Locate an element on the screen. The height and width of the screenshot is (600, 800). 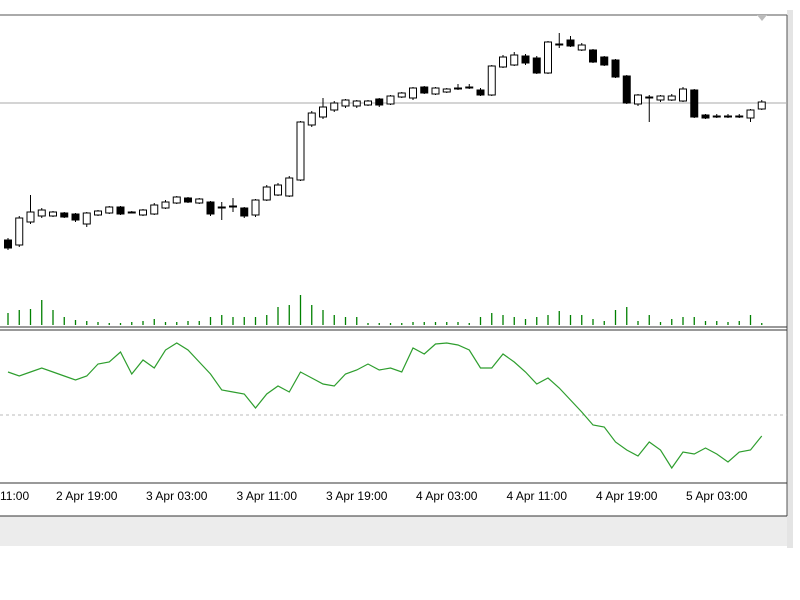
x-tick-label: 3 Apr 19:00 is located at coordinates (357, 496).